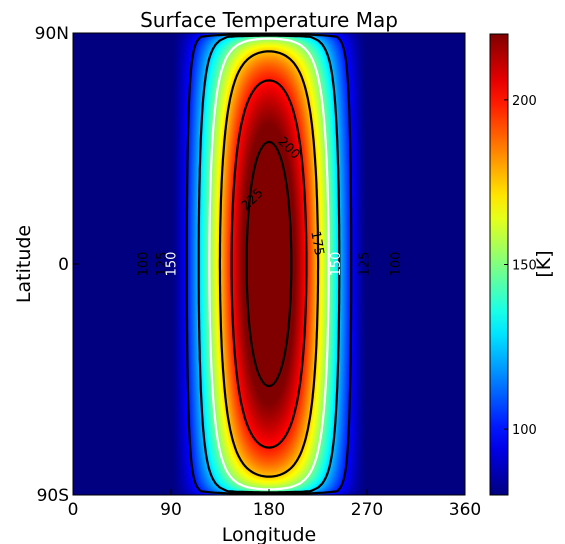  Describe the element at coordinates (162, 264) in the screenshot. I see `contour-label-125-0: 125` at that location.